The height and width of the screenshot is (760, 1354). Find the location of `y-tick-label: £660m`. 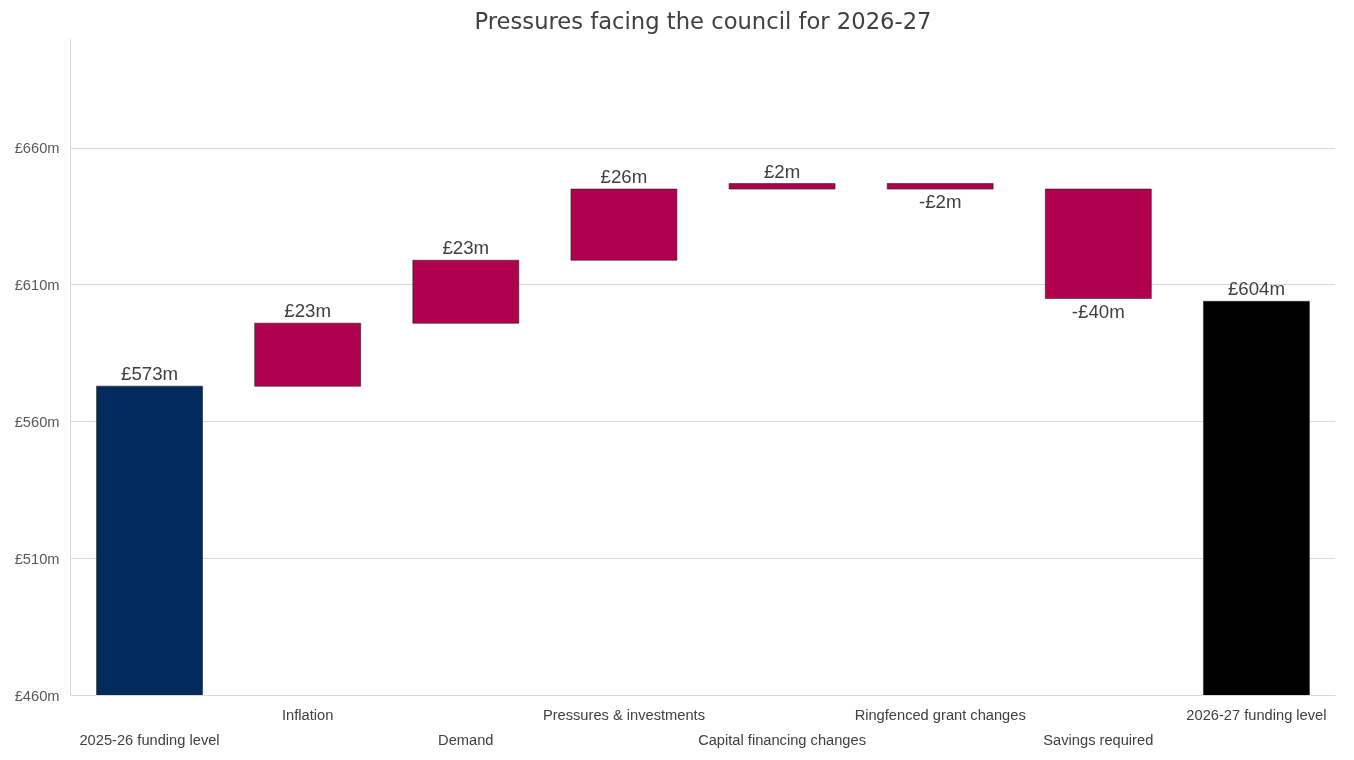

y-tick-label: £660m is located at coordinates (37, 148).